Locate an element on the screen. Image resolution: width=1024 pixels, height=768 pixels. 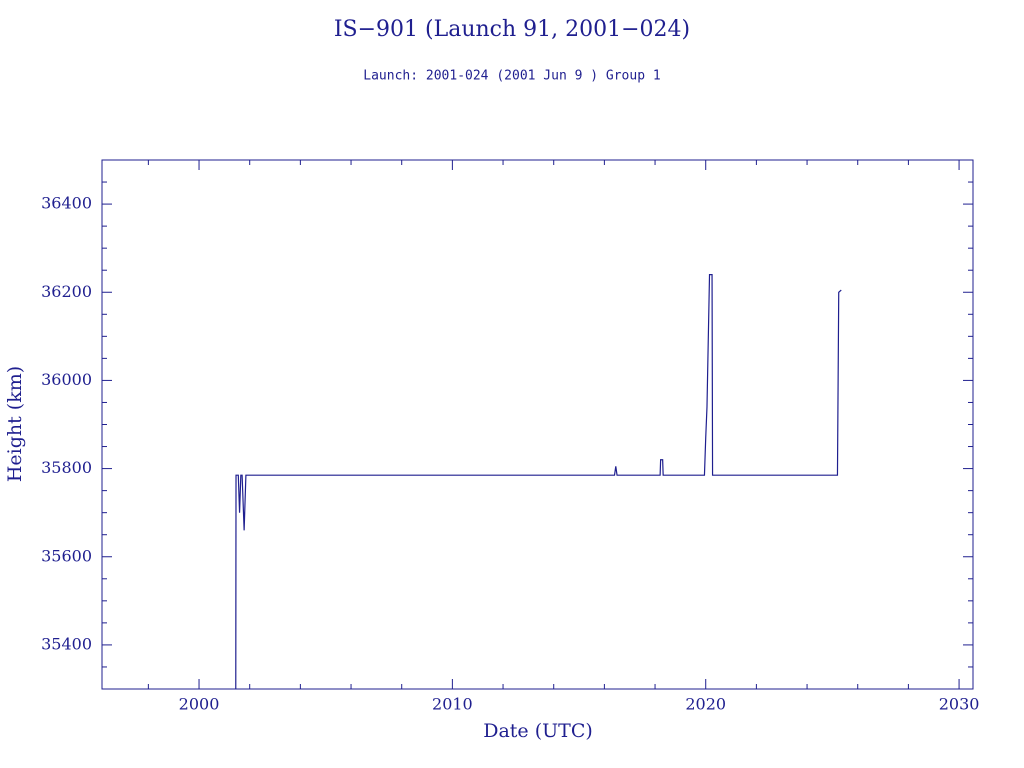
y-tick-label: 36000 is located at coordinates (66, 379).